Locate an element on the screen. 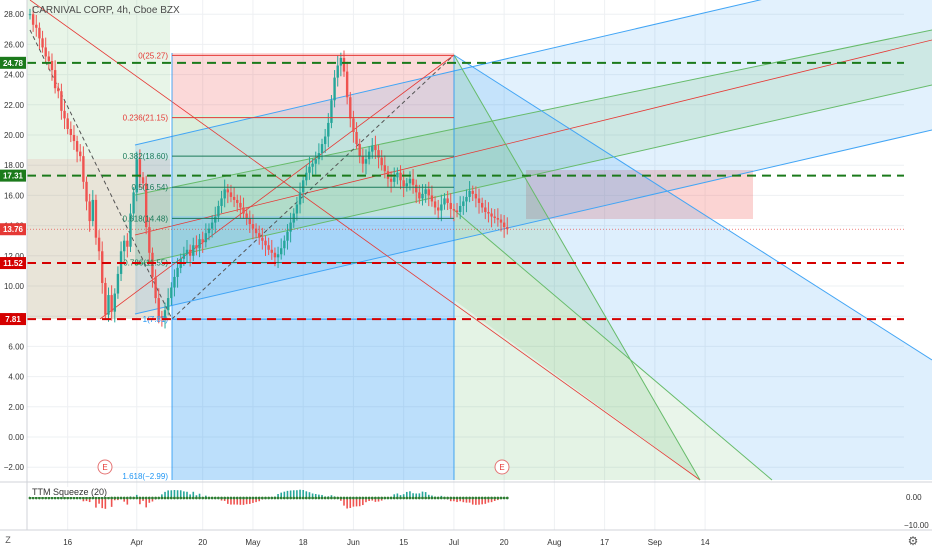 Image resolution: width=932 pixels, height=555 pixels. earnings-marker-label: E is located at coordinates (501, 467).